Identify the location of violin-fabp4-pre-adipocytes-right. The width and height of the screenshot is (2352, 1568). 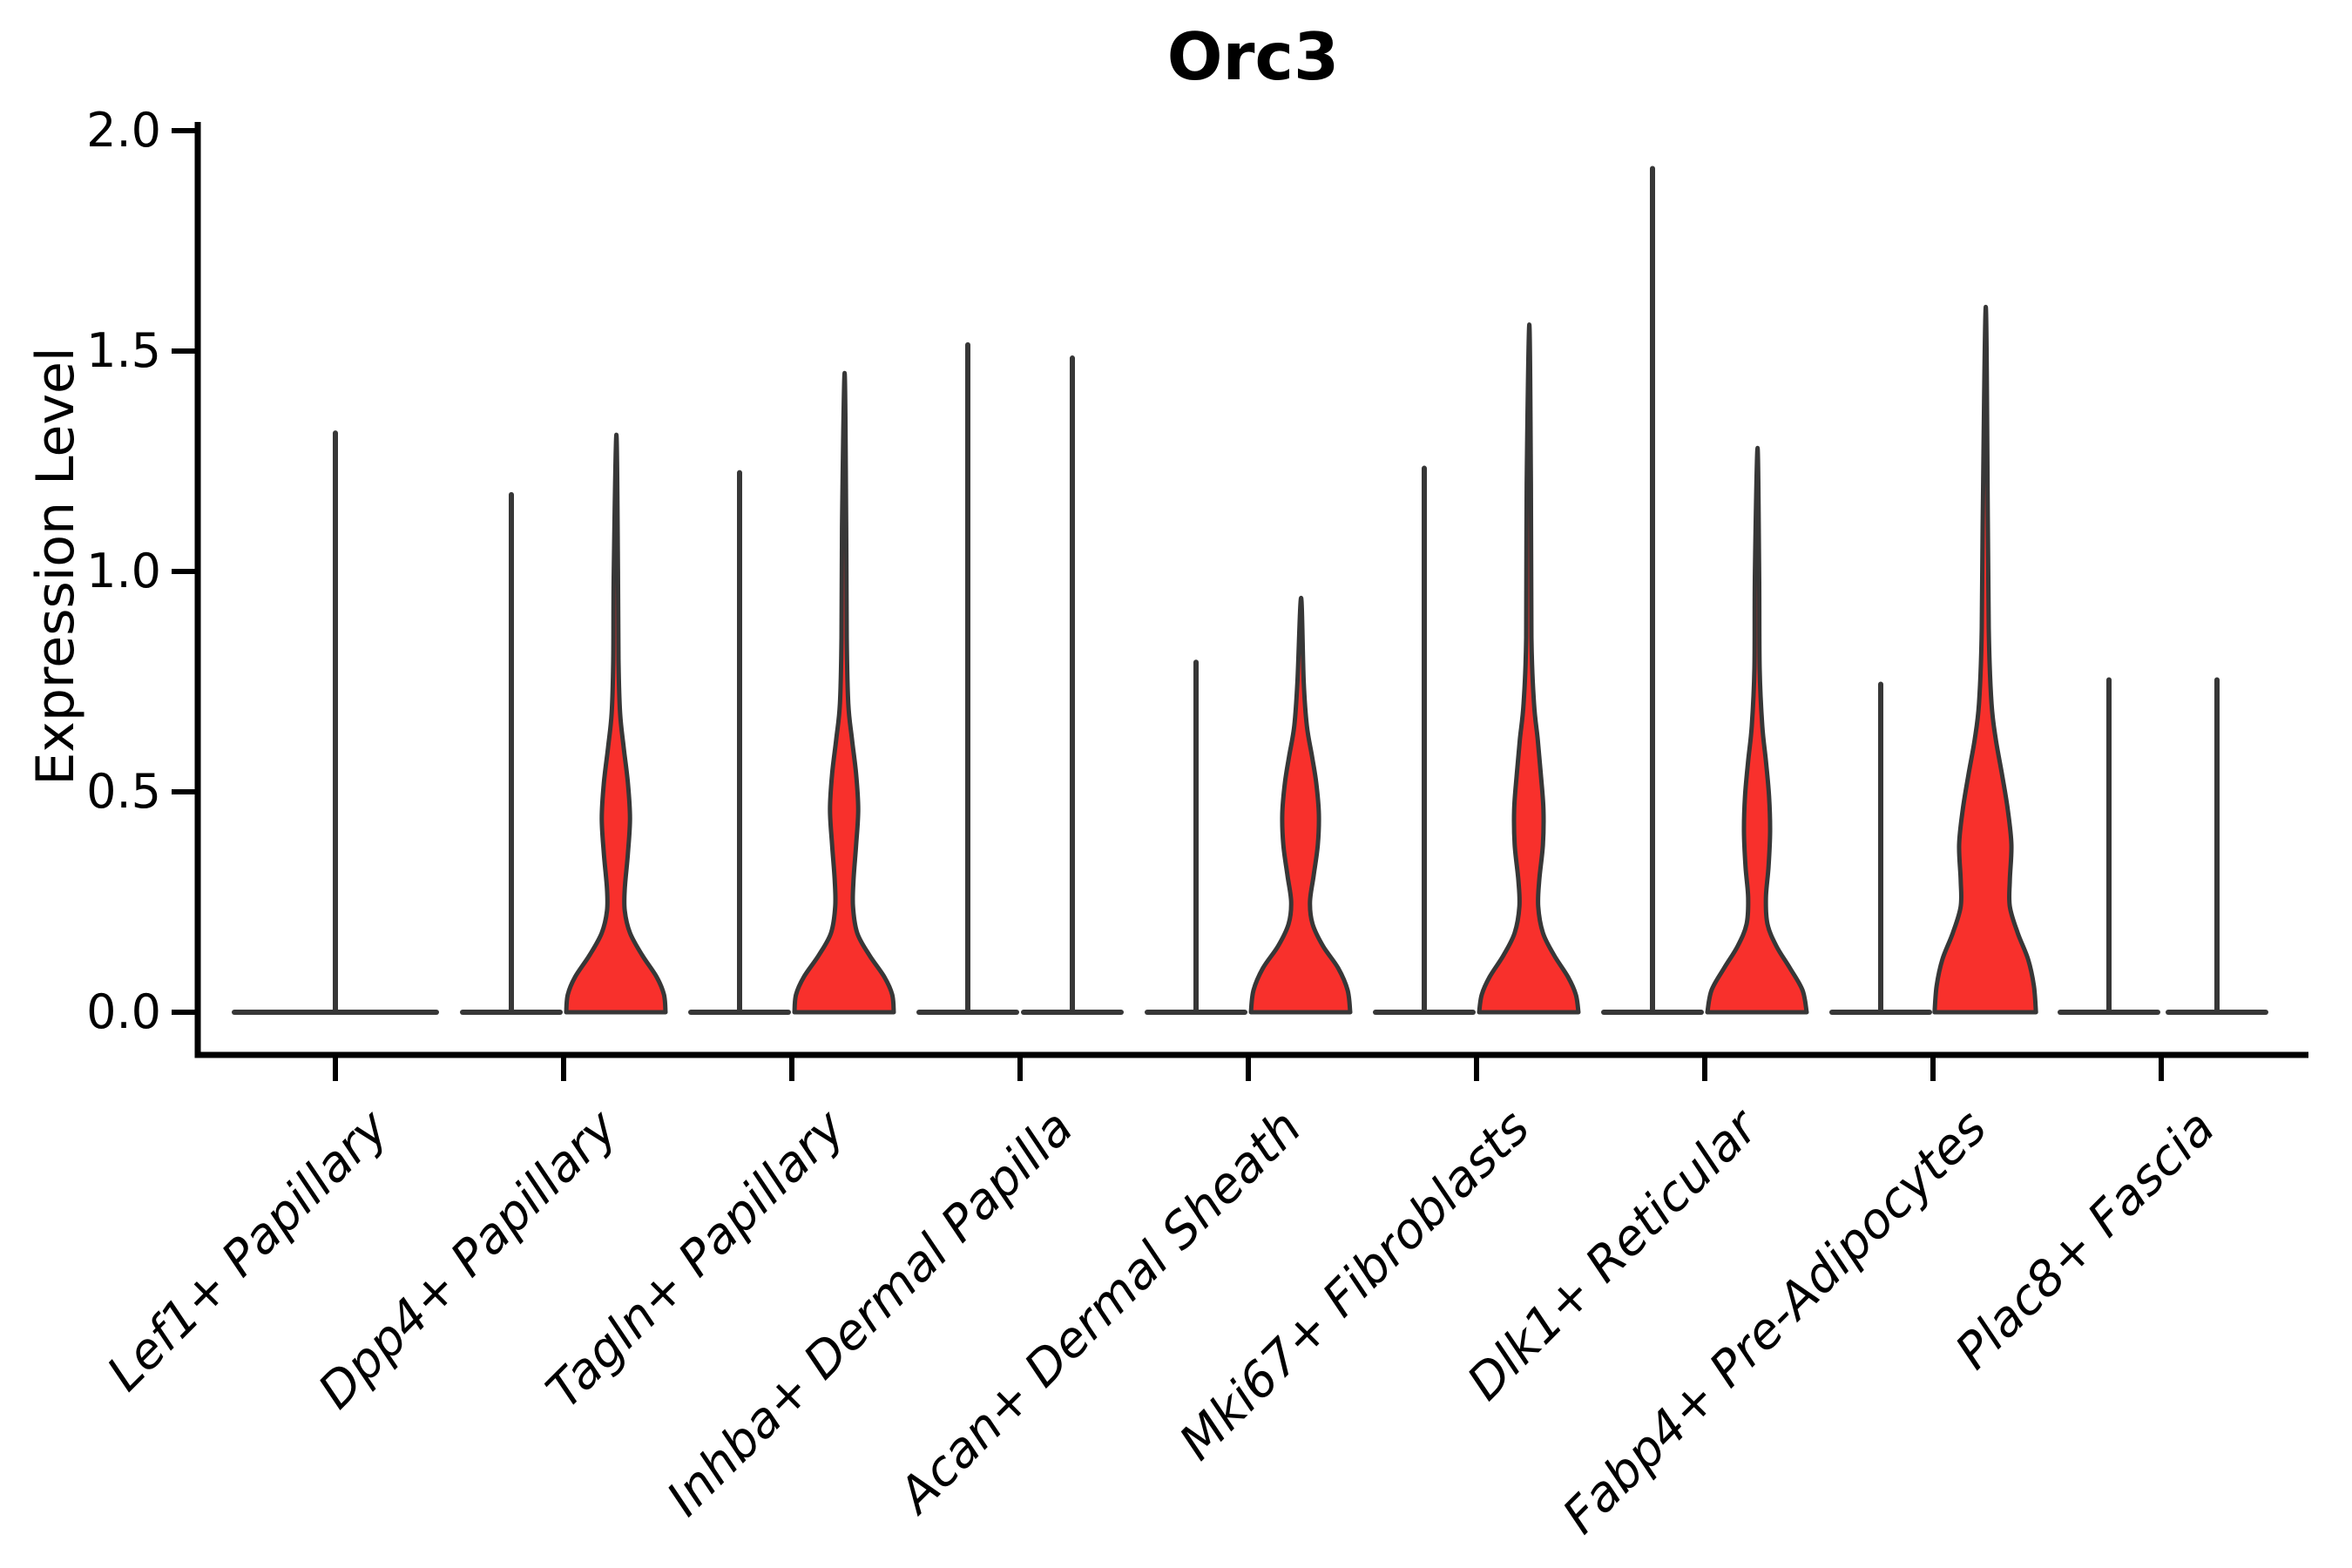
(1985, 659).